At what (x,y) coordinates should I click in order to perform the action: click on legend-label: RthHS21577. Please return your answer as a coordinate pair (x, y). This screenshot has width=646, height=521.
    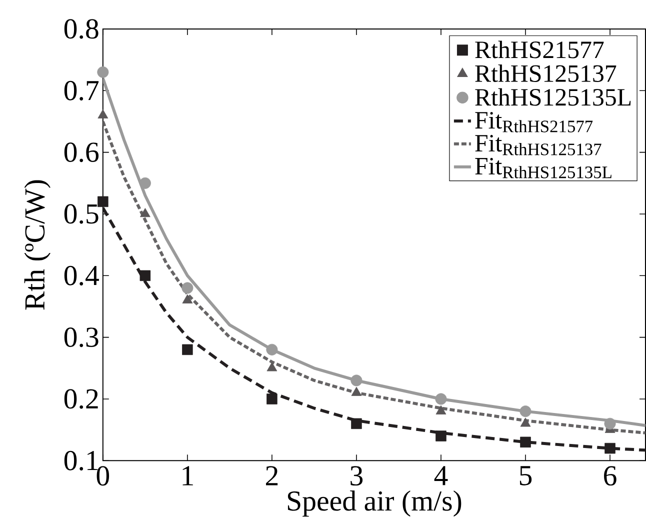
    Looking at the image, I should click on (539, 49).